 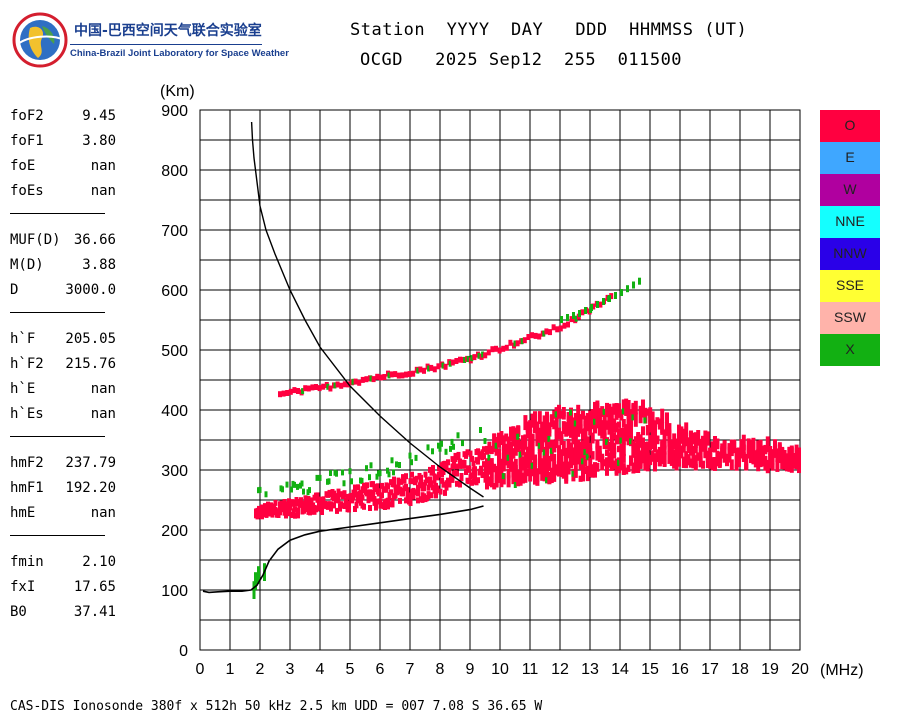 I want to click on param-row: MUF(D) 36.66, so click(x=65, y=244).